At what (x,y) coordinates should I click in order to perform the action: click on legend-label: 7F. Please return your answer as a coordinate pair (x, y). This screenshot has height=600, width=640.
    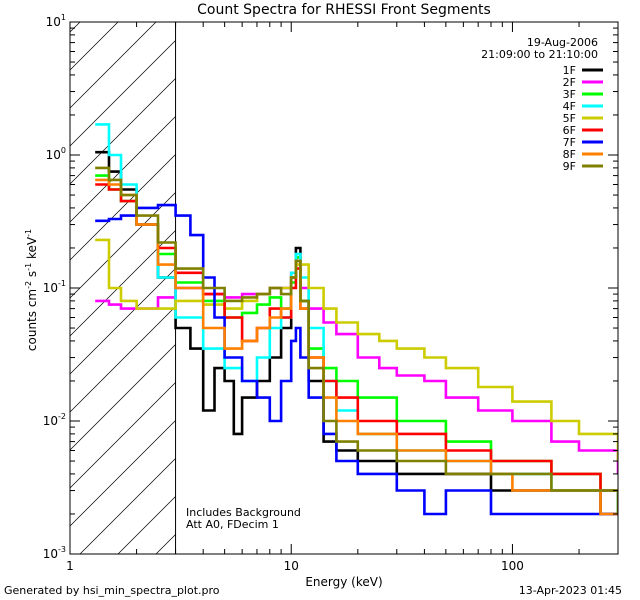
    Looking at the image, I should click on (569, 142).